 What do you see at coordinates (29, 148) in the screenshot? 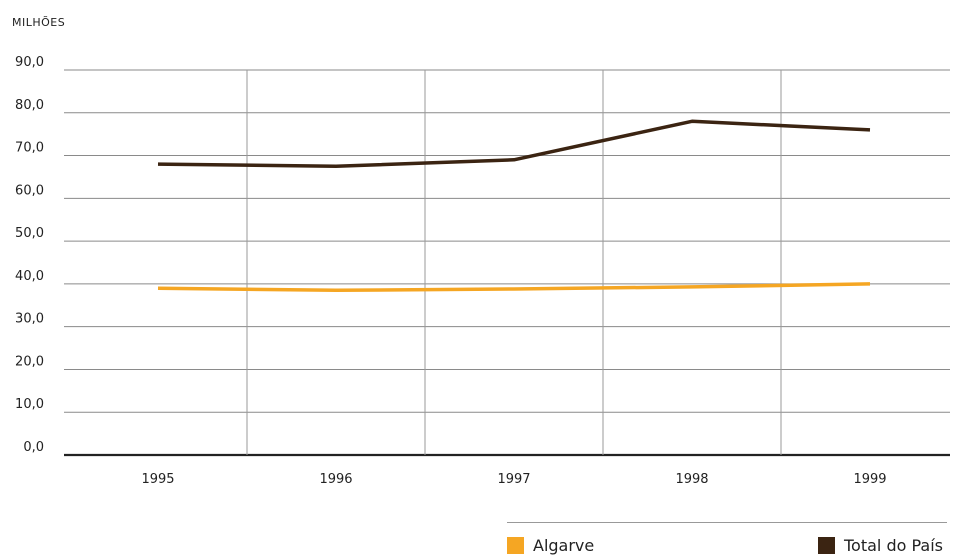
I see `y-tick-label: 70,0` at bounding box center [29, 148].